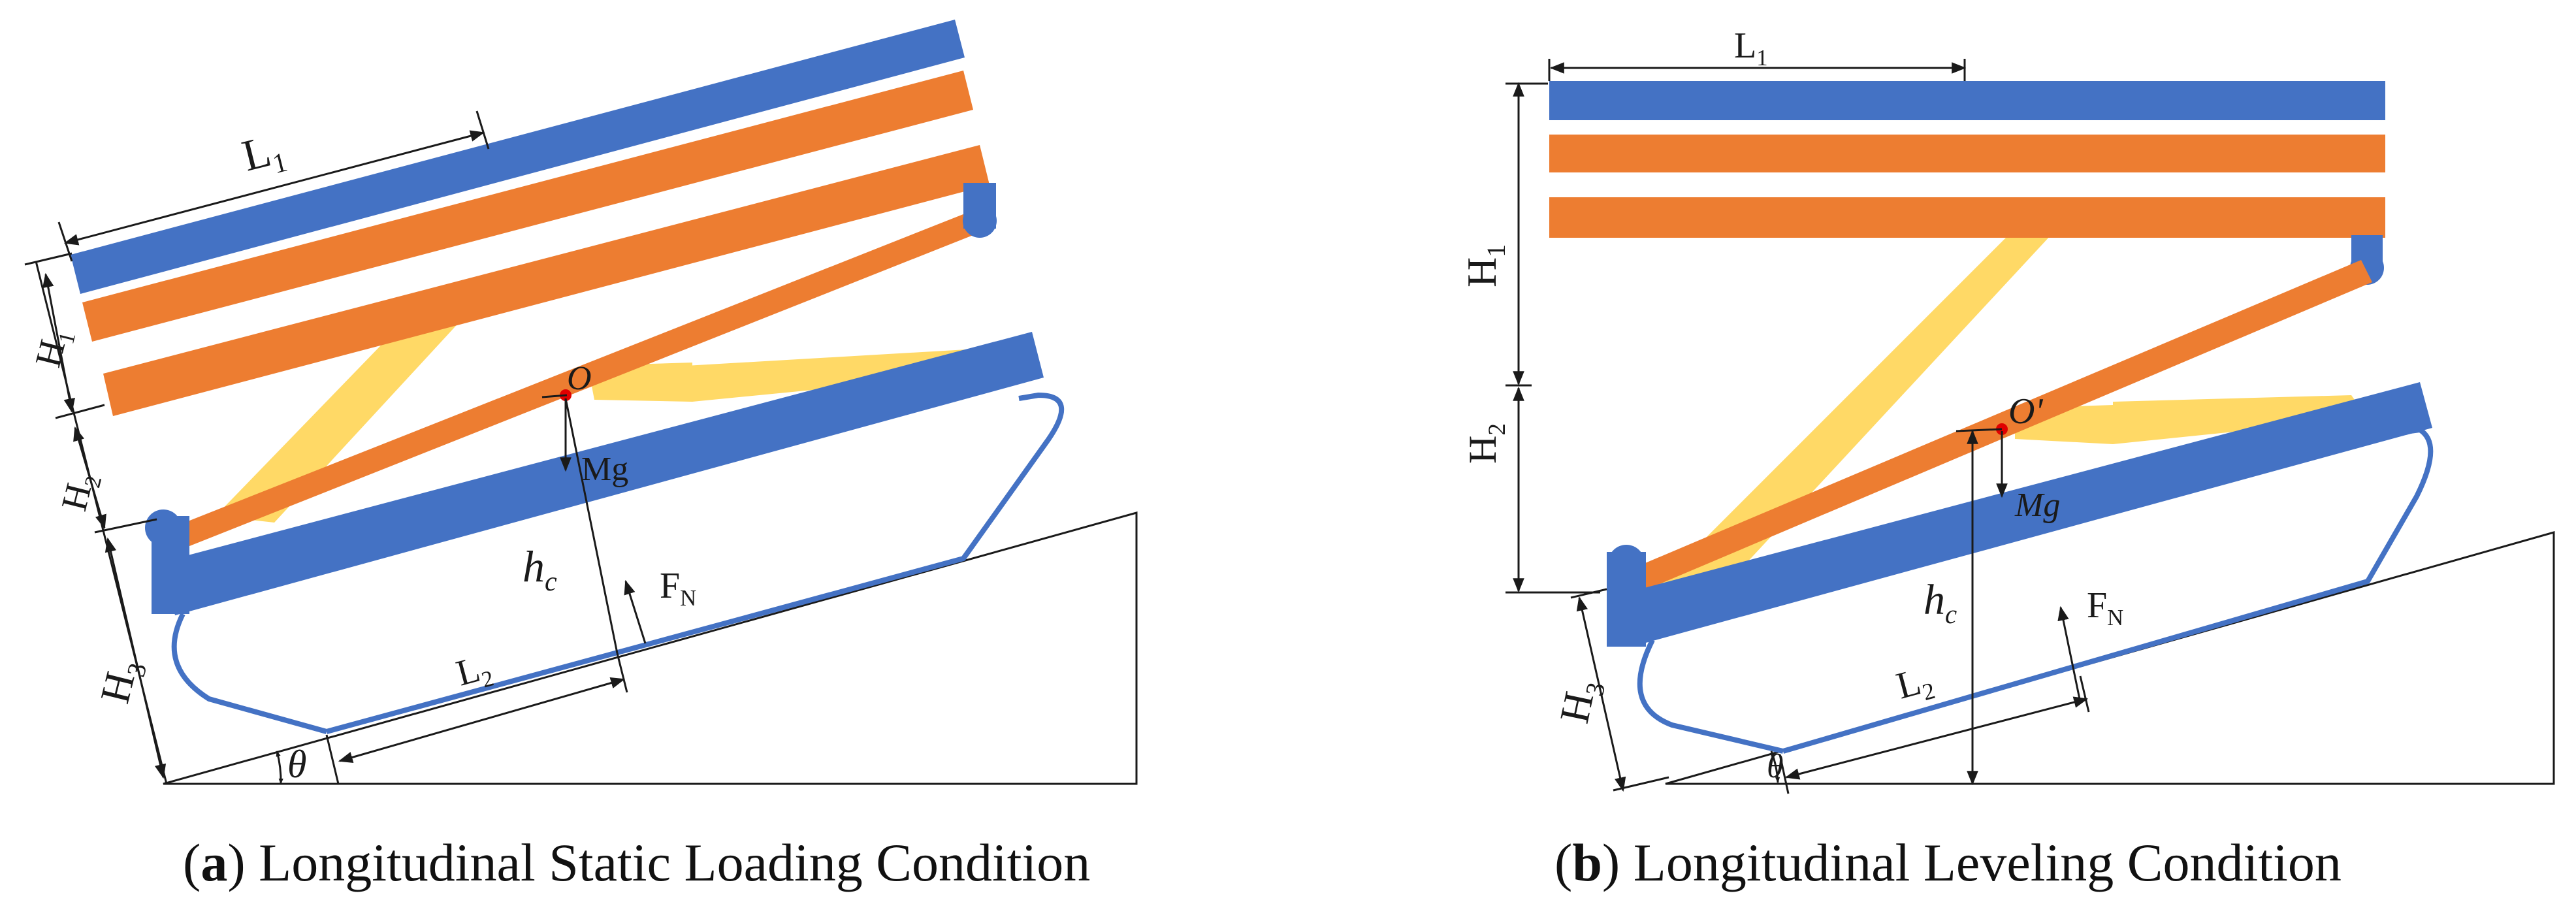 The height and width of the screenshot is (921, 2576). What do you see at coordinates (554, 396) in the screenshot?
I see `cg-tick` at bounding box center [554, 396].